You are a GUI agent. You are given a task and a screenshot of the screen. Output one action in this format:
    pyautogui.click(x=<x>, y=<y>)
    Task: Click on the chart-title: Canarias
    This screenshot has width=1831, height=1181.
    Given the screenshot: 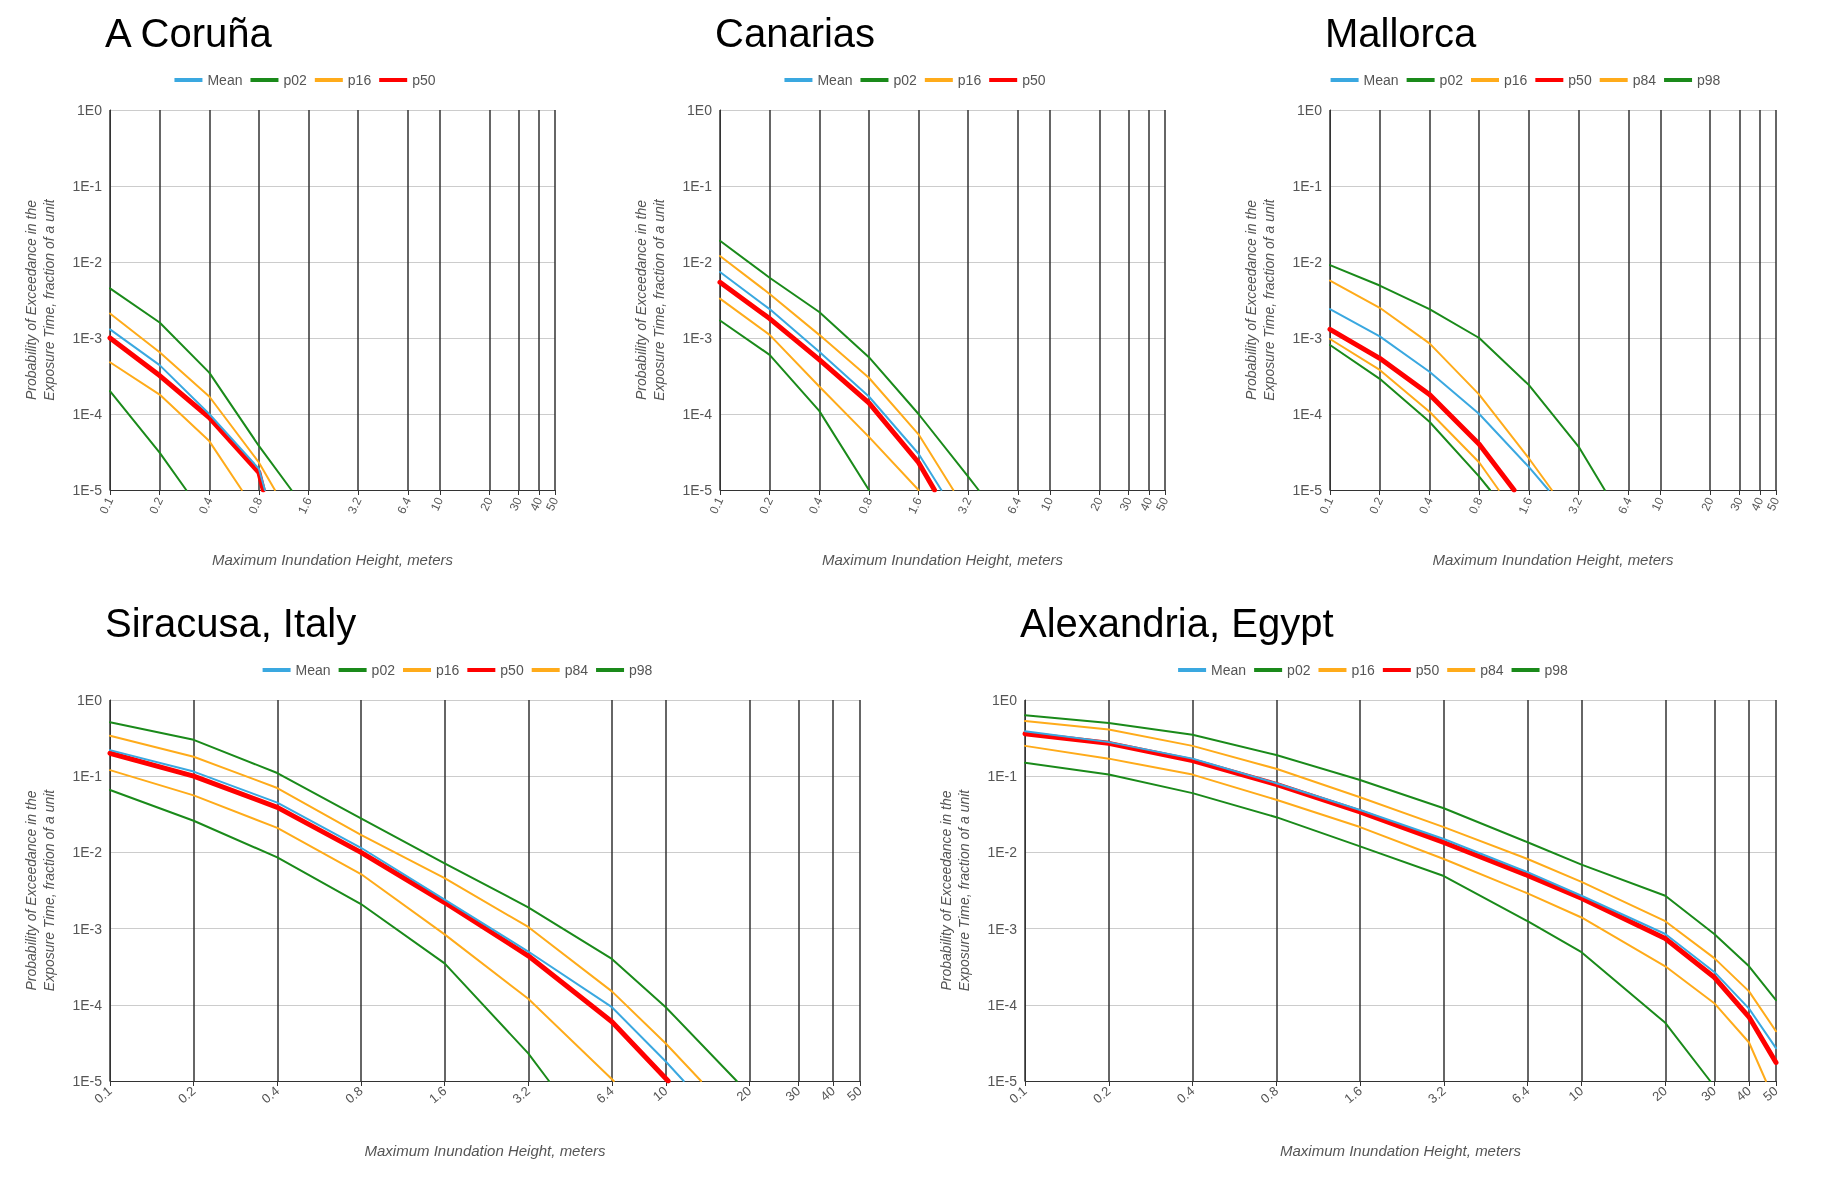 What is the action you would take?
    pyautogui.click(x=795, y=33)
    